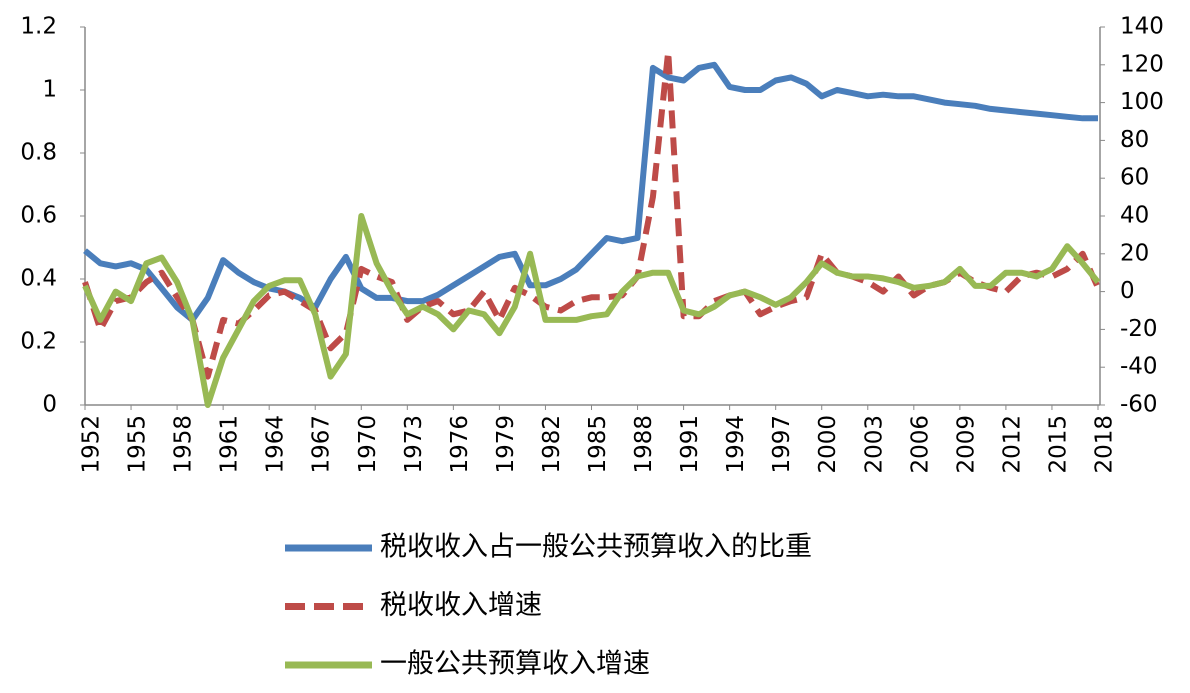  What do you see at coordinates (138, 444) in the screenshot?
I see `x-tick-label: 1955` at bounding box center [138, 444].